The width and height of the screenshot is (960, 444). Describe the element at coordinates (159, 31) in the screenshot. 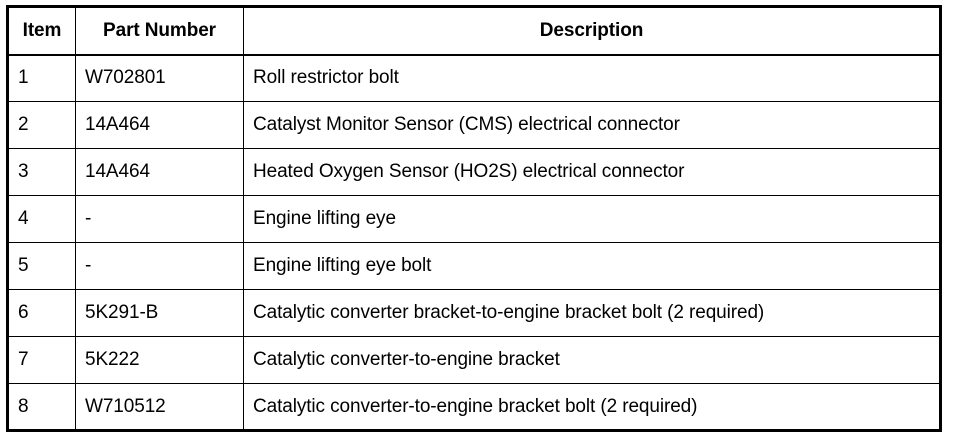

I see `column-header-part-number: Part Number` at that location.